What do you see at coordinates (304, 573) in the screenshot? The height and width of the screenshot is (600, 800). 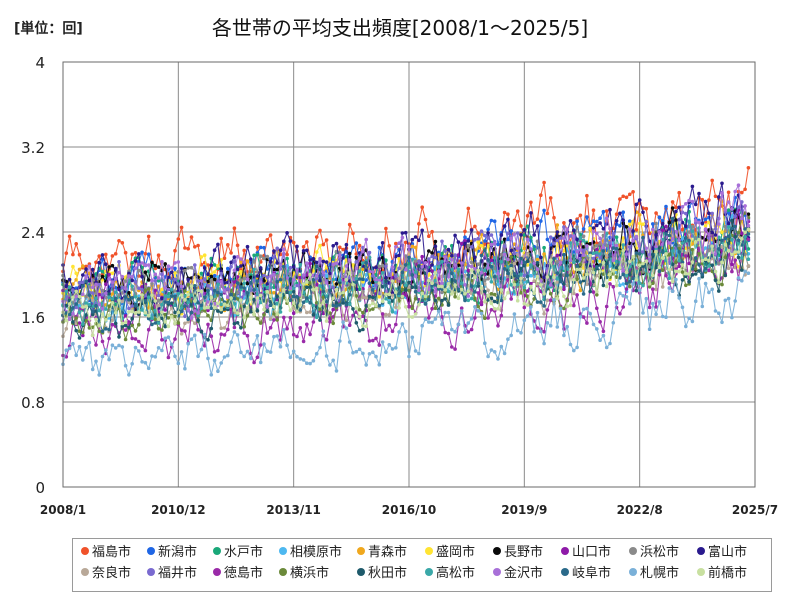 I see `legend-item: 横浜市` at bounding box center [304, 573].